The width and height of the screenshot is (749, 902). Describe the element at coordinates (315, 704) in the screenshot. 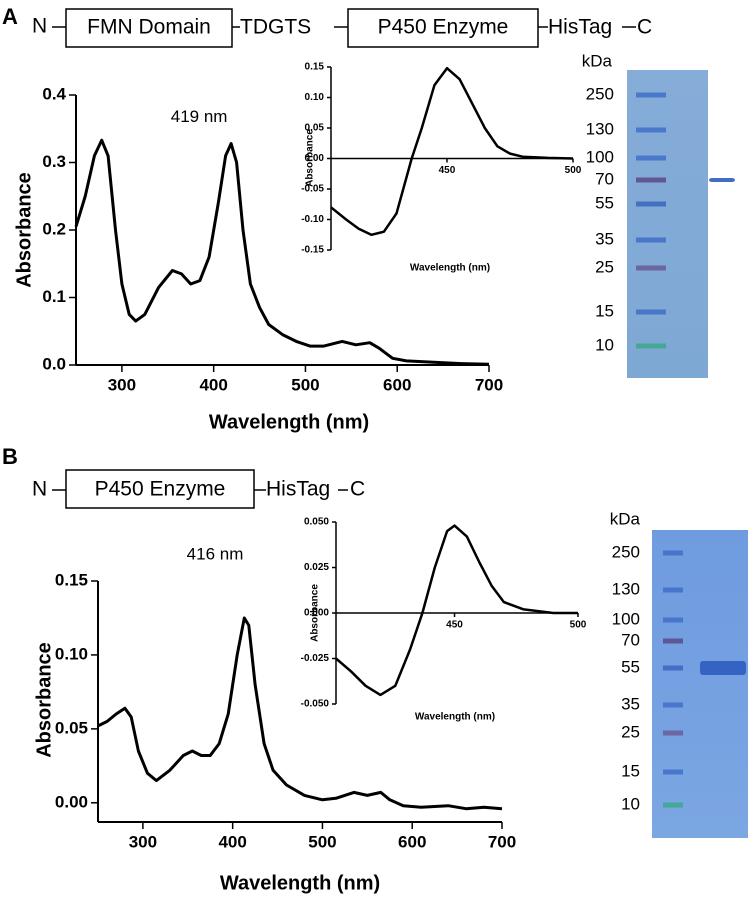

I see `y-tick-label: -0.050` at that location.